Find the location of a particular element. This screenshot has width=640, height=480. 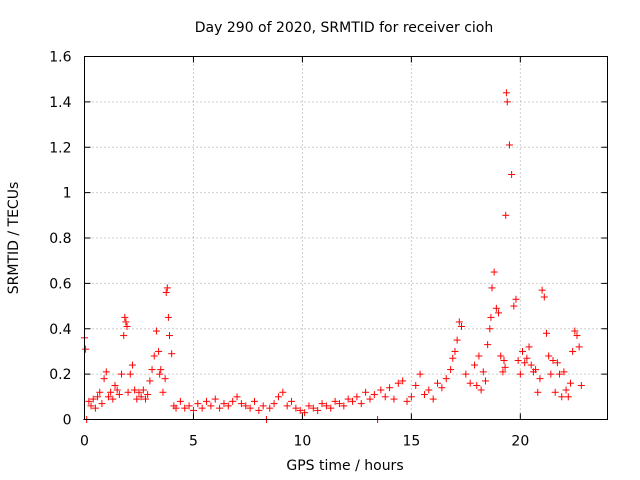

x-tick-label: 0 is located at coordinates (84, 442).